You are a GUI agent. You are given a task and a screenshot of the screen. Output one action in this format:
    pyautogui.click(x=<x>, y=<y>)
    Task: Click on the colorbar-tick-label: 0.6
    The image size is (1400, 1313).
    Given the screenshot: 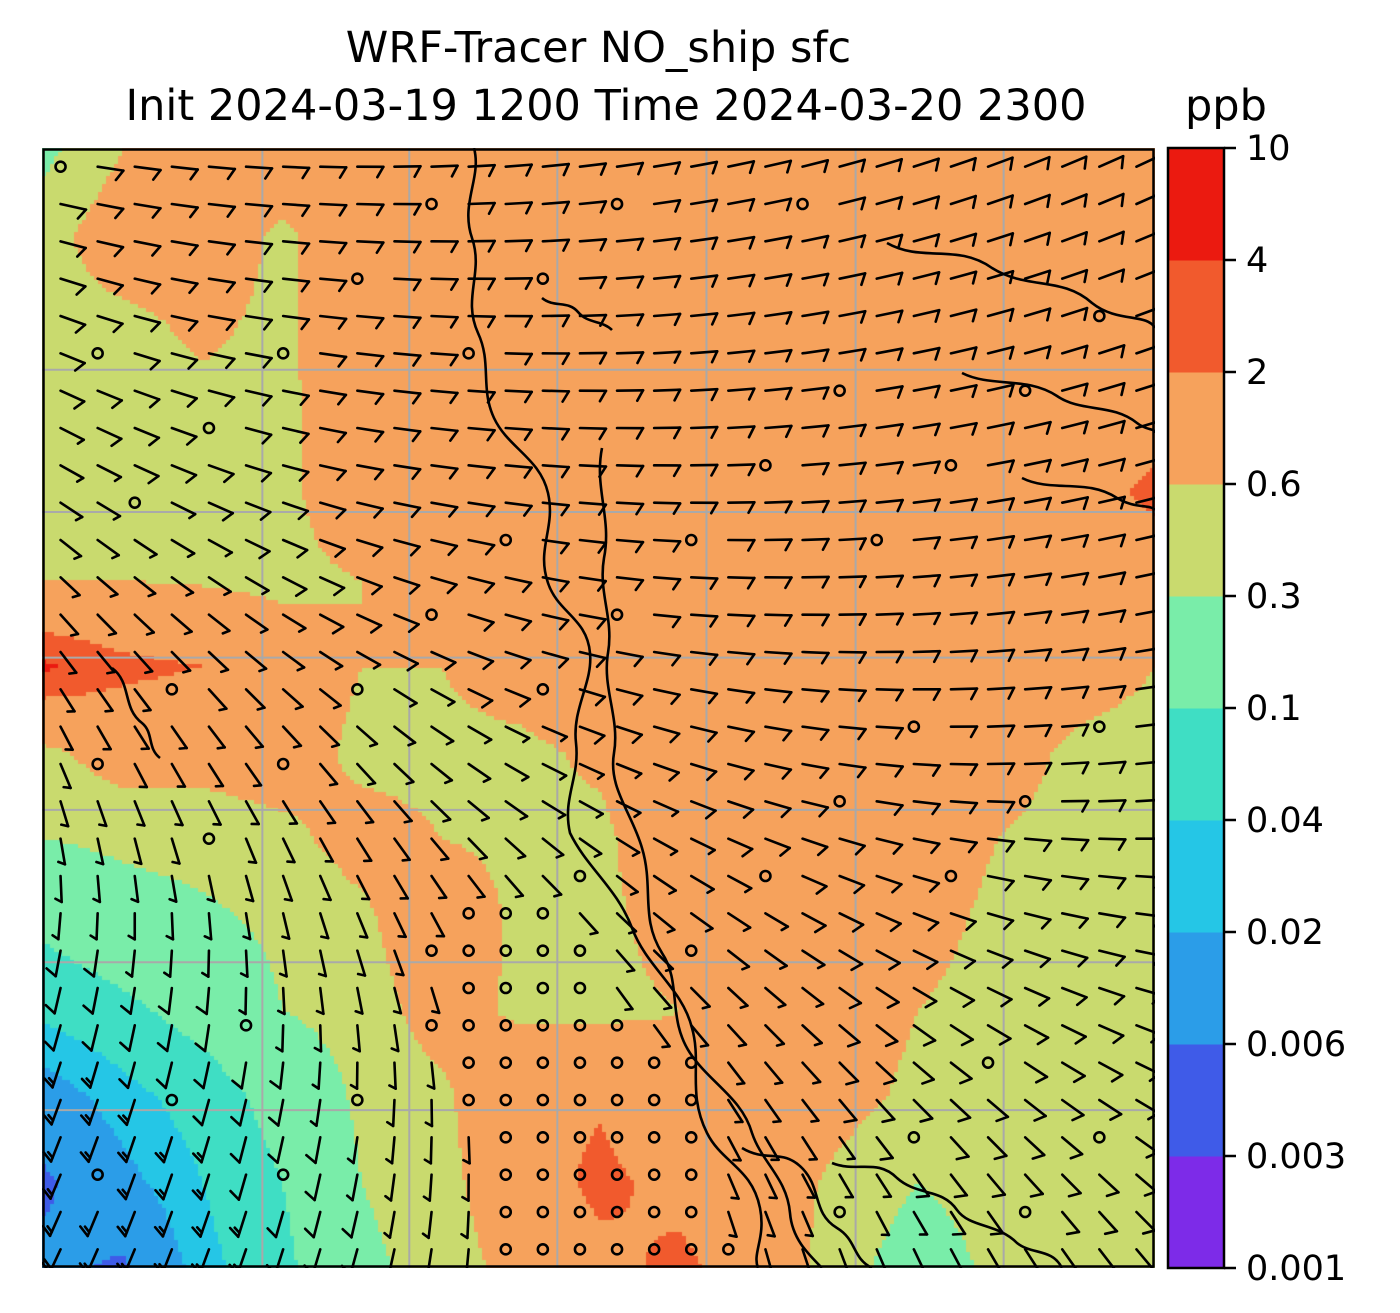 What is the action you would take?
    pyautogui.click(x=1274, y=485)
    